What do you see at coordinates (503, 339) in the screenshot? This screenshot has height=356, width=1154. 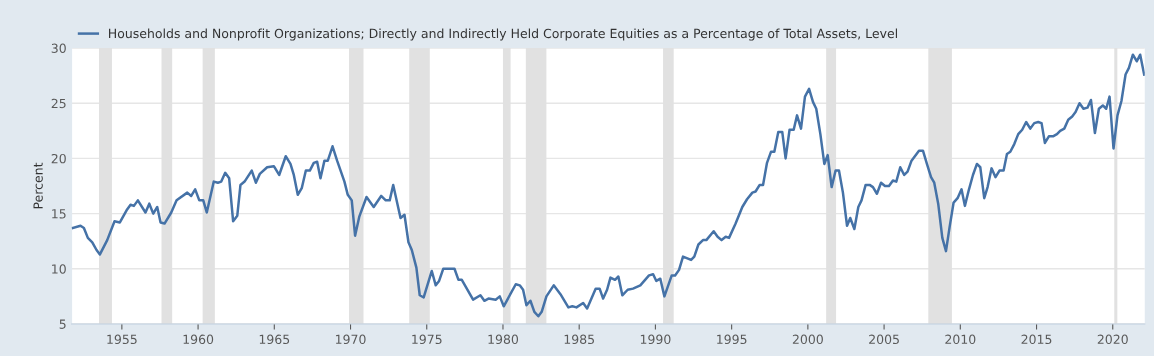 I see `x-tick-label: 1980` at bounding box center [503, 339].